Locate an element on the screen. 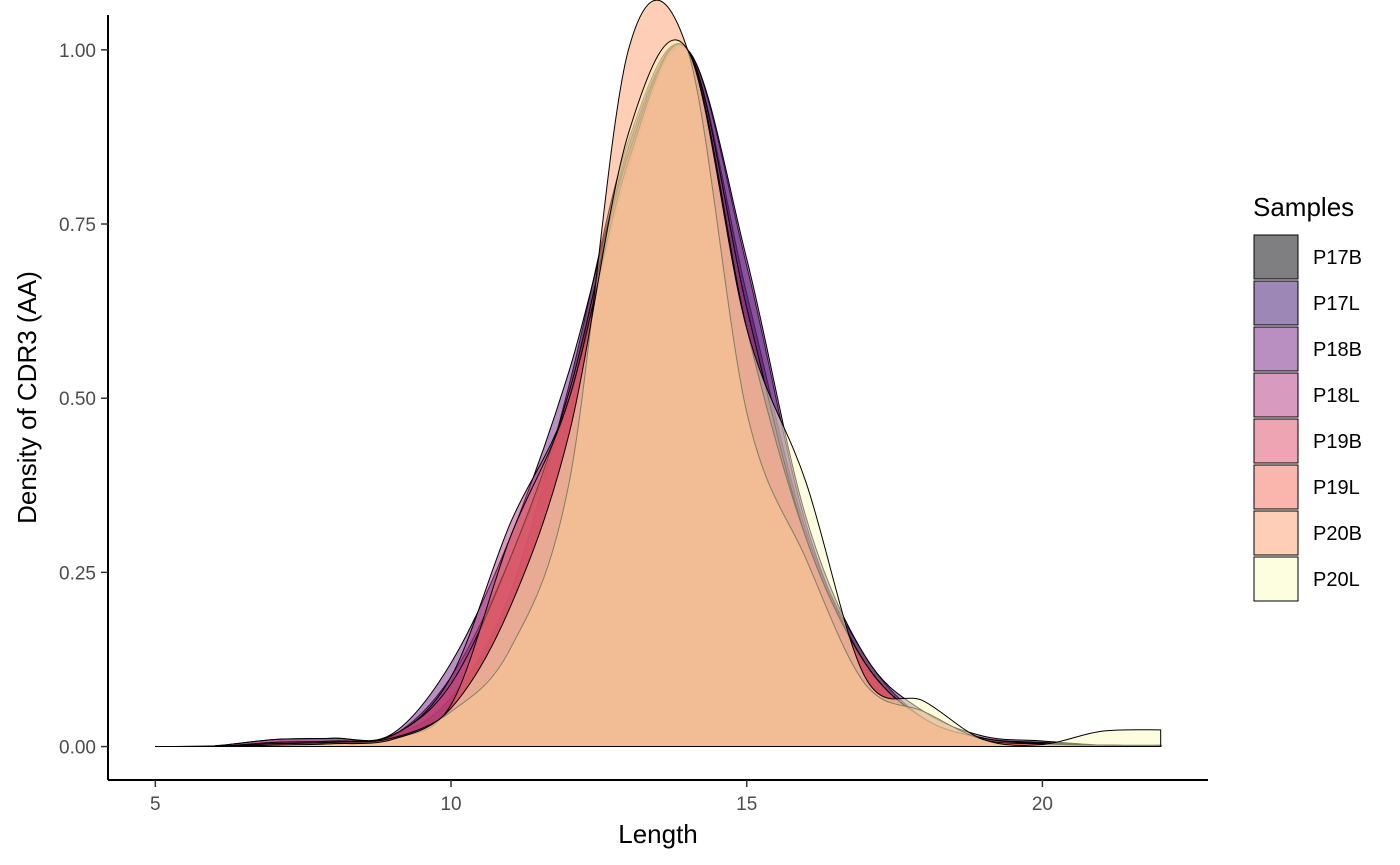 This screenshot has height=865, width=1400. legend-key-p18l is located at coordinates (1276, 395).